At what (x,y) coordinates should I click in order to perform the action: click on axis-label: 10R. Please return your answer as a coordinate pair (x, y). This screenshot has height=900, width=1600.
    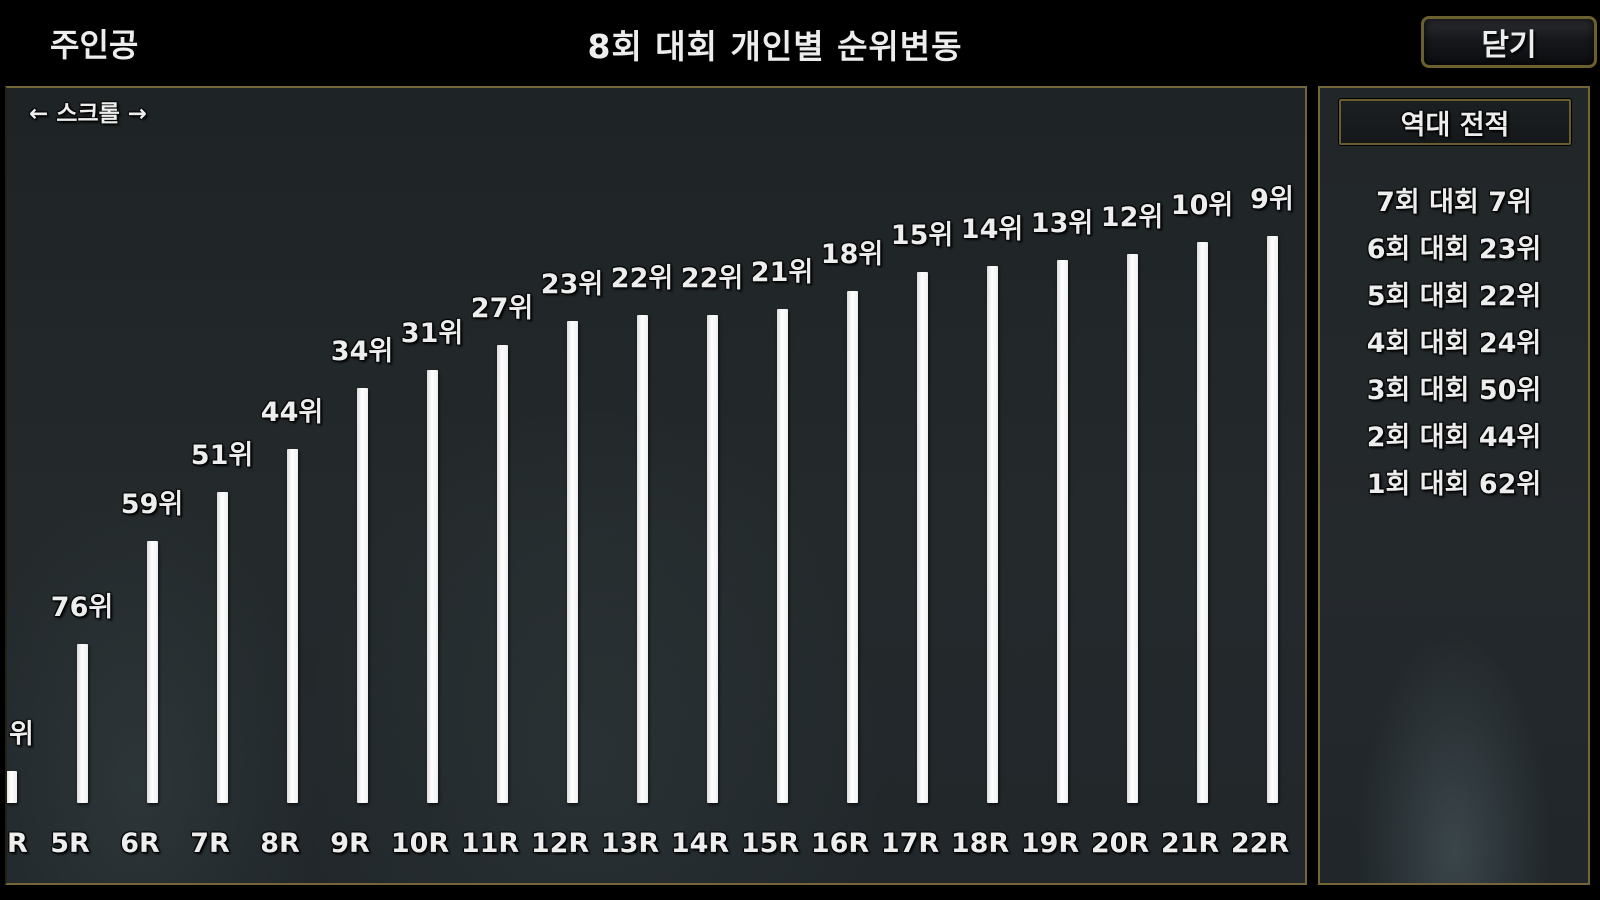
    Looking at the image, I should click on (420, 843).